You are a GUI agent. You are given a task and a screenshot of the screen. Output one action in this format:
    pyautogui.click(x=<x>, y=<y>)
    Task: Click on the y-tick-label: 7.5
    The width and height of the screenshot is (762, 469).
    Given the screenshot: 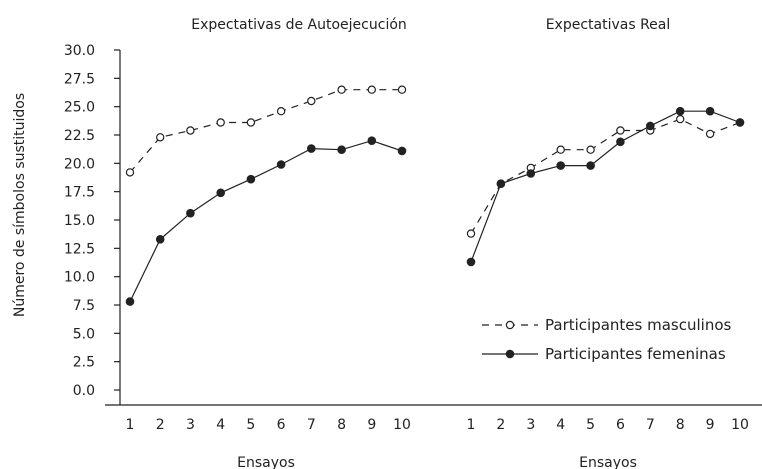 What is the action you would take?
    pyautogui.click(x=84, y=306)
    